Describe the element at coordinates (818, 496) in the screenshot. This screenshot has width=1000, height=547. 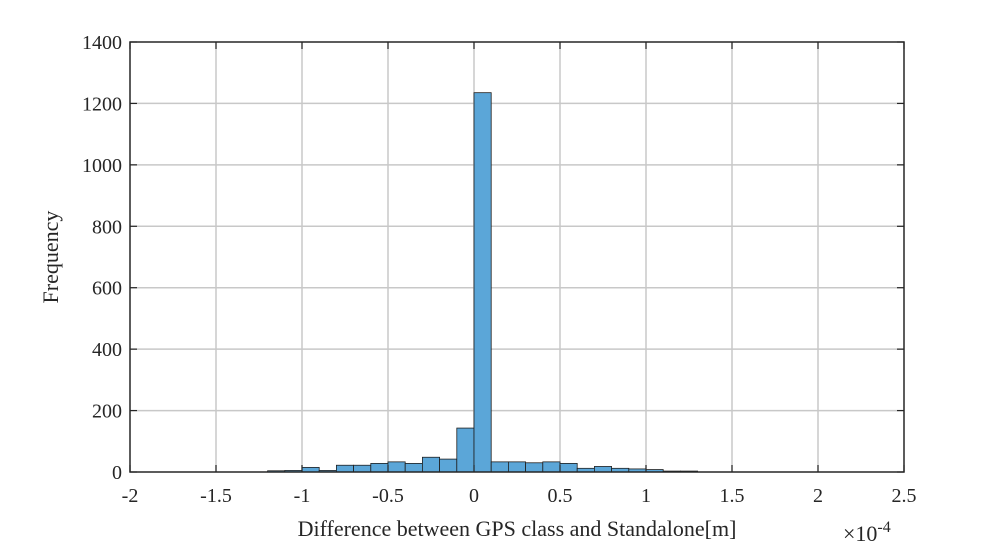
I see `x-tick-label: 2` at that location.